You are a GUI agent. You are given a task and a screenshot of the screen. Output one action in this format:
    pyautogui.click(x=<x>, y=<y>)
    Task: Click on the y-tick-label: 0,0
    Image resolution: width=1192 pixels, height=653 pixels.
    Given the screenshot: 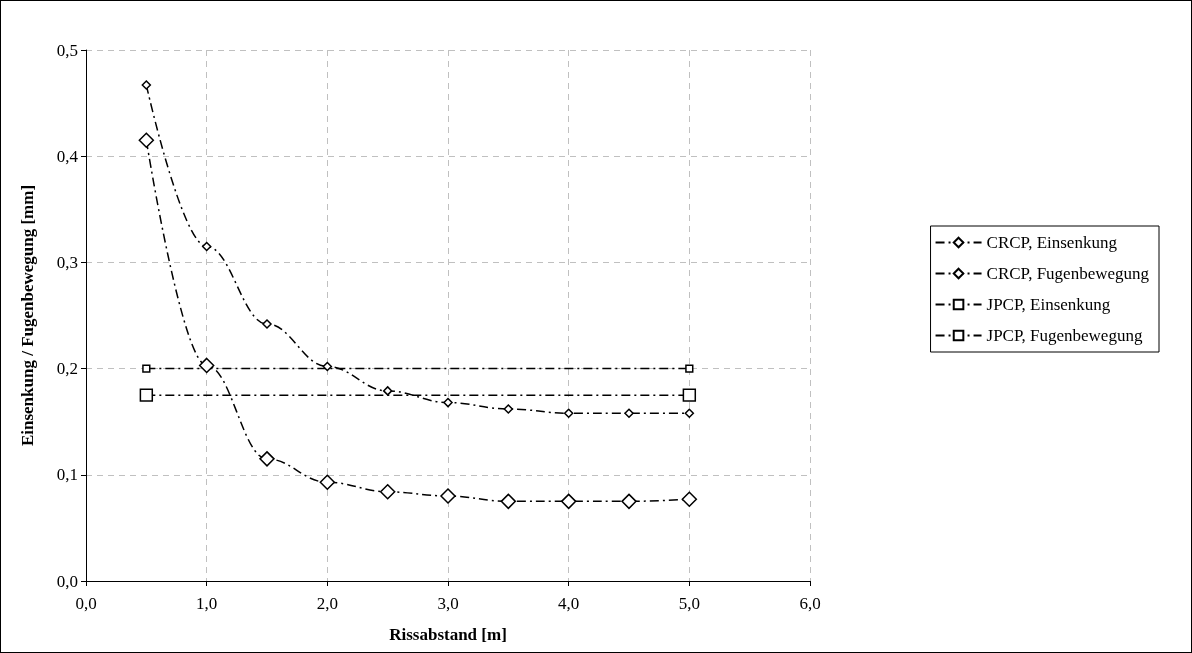 What is the action you would take?
    pyautogui.click(x=67, y=581)
    